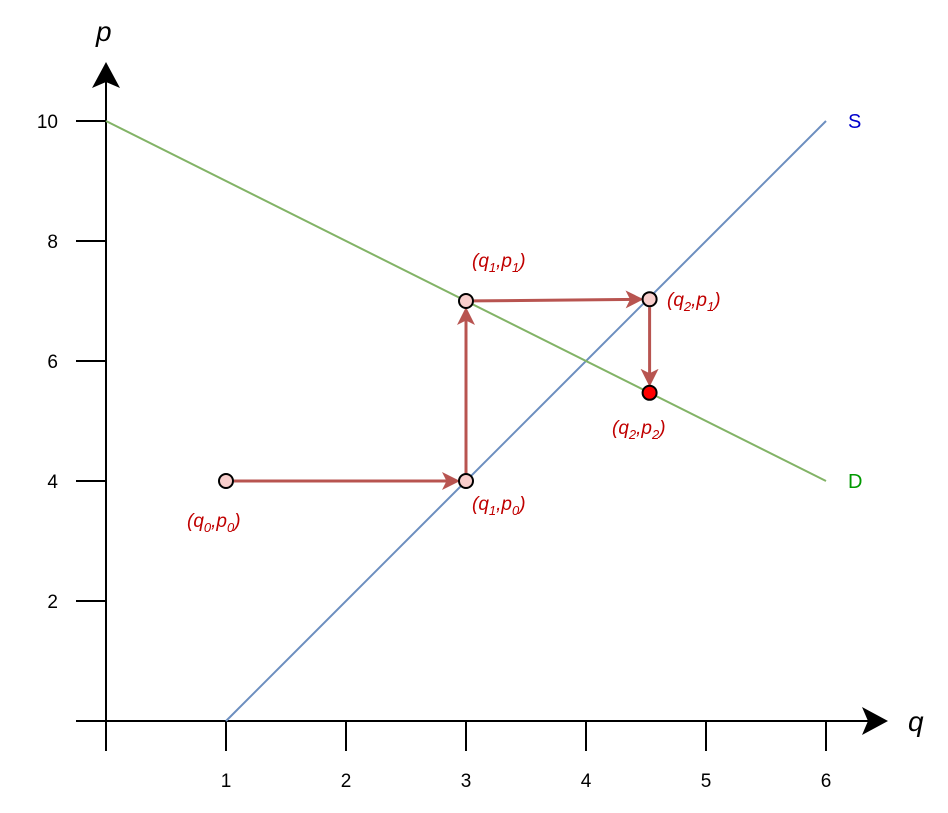  I want to click on x-tick-label-5: 5, so click(706, 781).